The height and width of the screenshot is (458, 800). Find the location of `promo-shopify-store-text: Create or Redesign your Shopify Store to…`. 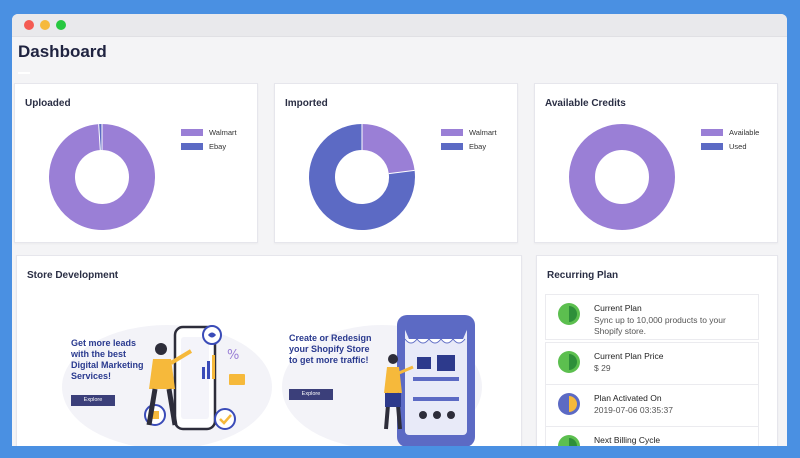

promo-shopify-store-text: Create or Redesign your Shopify Store to… is located at coordinates (330, 349).